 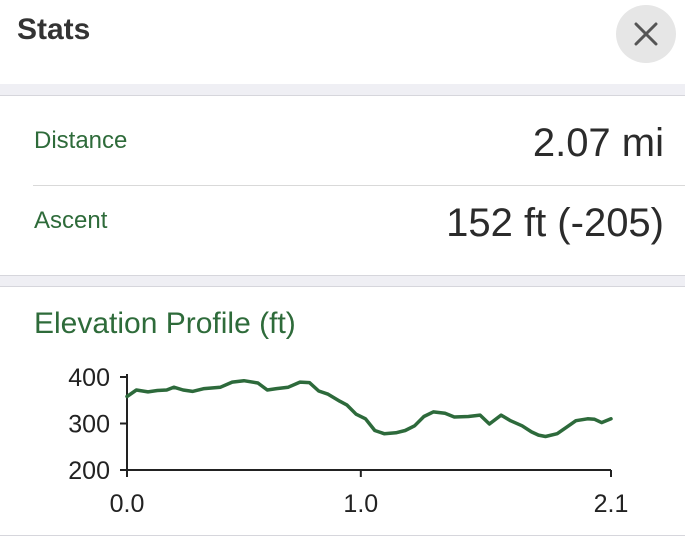 What do you see at coordinates (127, 504) in the screenshot?
I see `x-tick-label: 0.0` at bounding box center [127, 504].